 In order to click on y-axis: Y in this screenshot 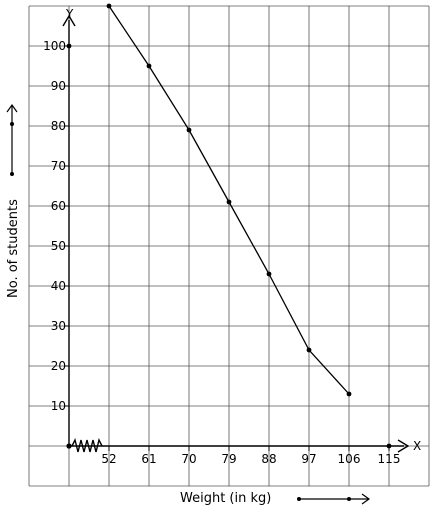, I will do `click(69, 226)`.